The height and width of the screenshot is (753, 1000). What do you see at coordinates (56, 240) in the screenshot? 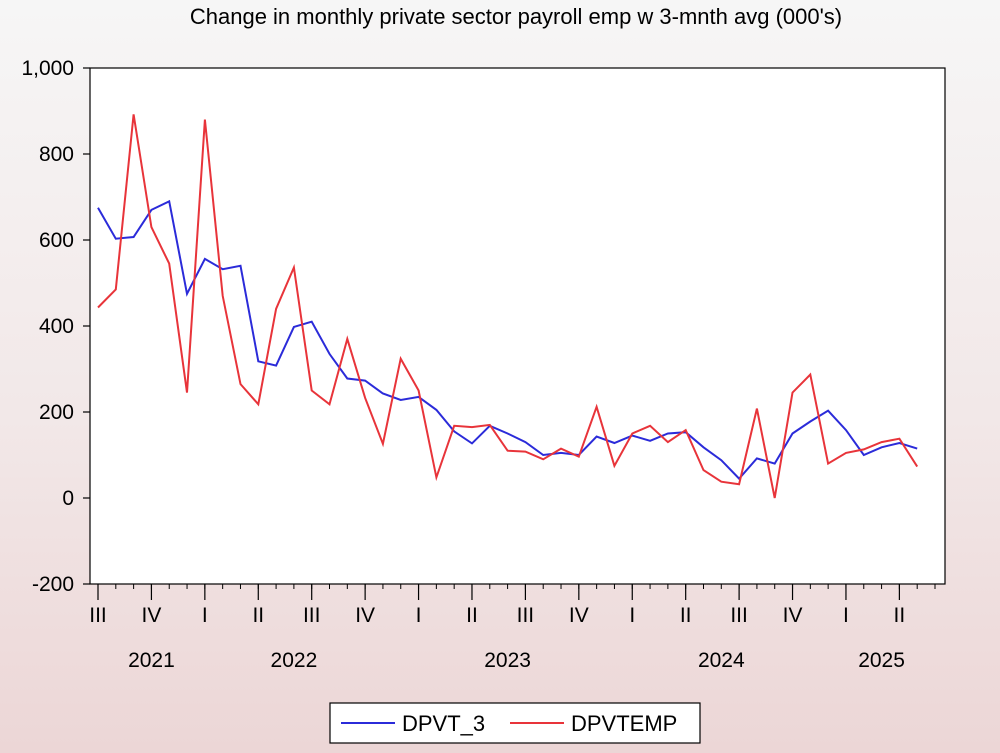
I see `y-tick-label: 600` at bounding box center [56, 240].